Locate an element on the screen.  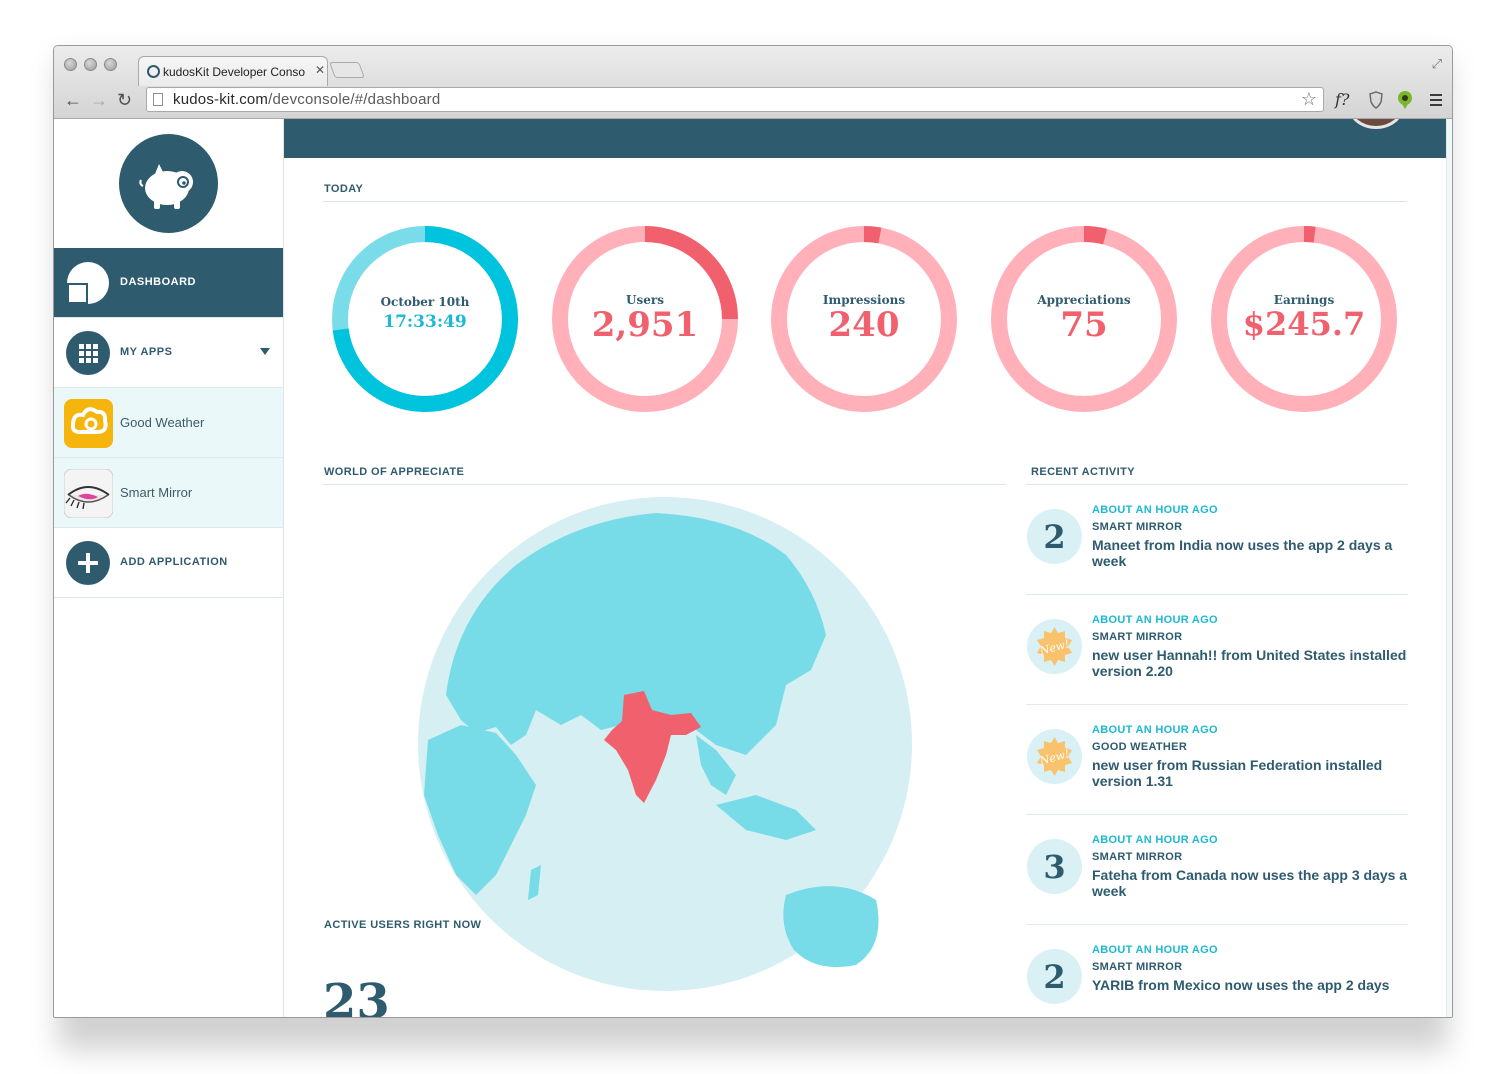
sidebar-item-label: MY APPS is located at coordinates (146, 352).